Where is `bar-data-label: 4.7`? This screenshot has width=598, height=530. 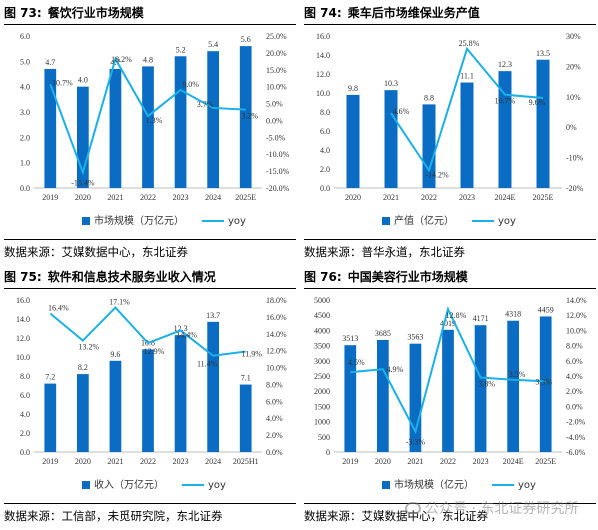
bar-data-label: 4.7 is located at coordinates (50, 62).